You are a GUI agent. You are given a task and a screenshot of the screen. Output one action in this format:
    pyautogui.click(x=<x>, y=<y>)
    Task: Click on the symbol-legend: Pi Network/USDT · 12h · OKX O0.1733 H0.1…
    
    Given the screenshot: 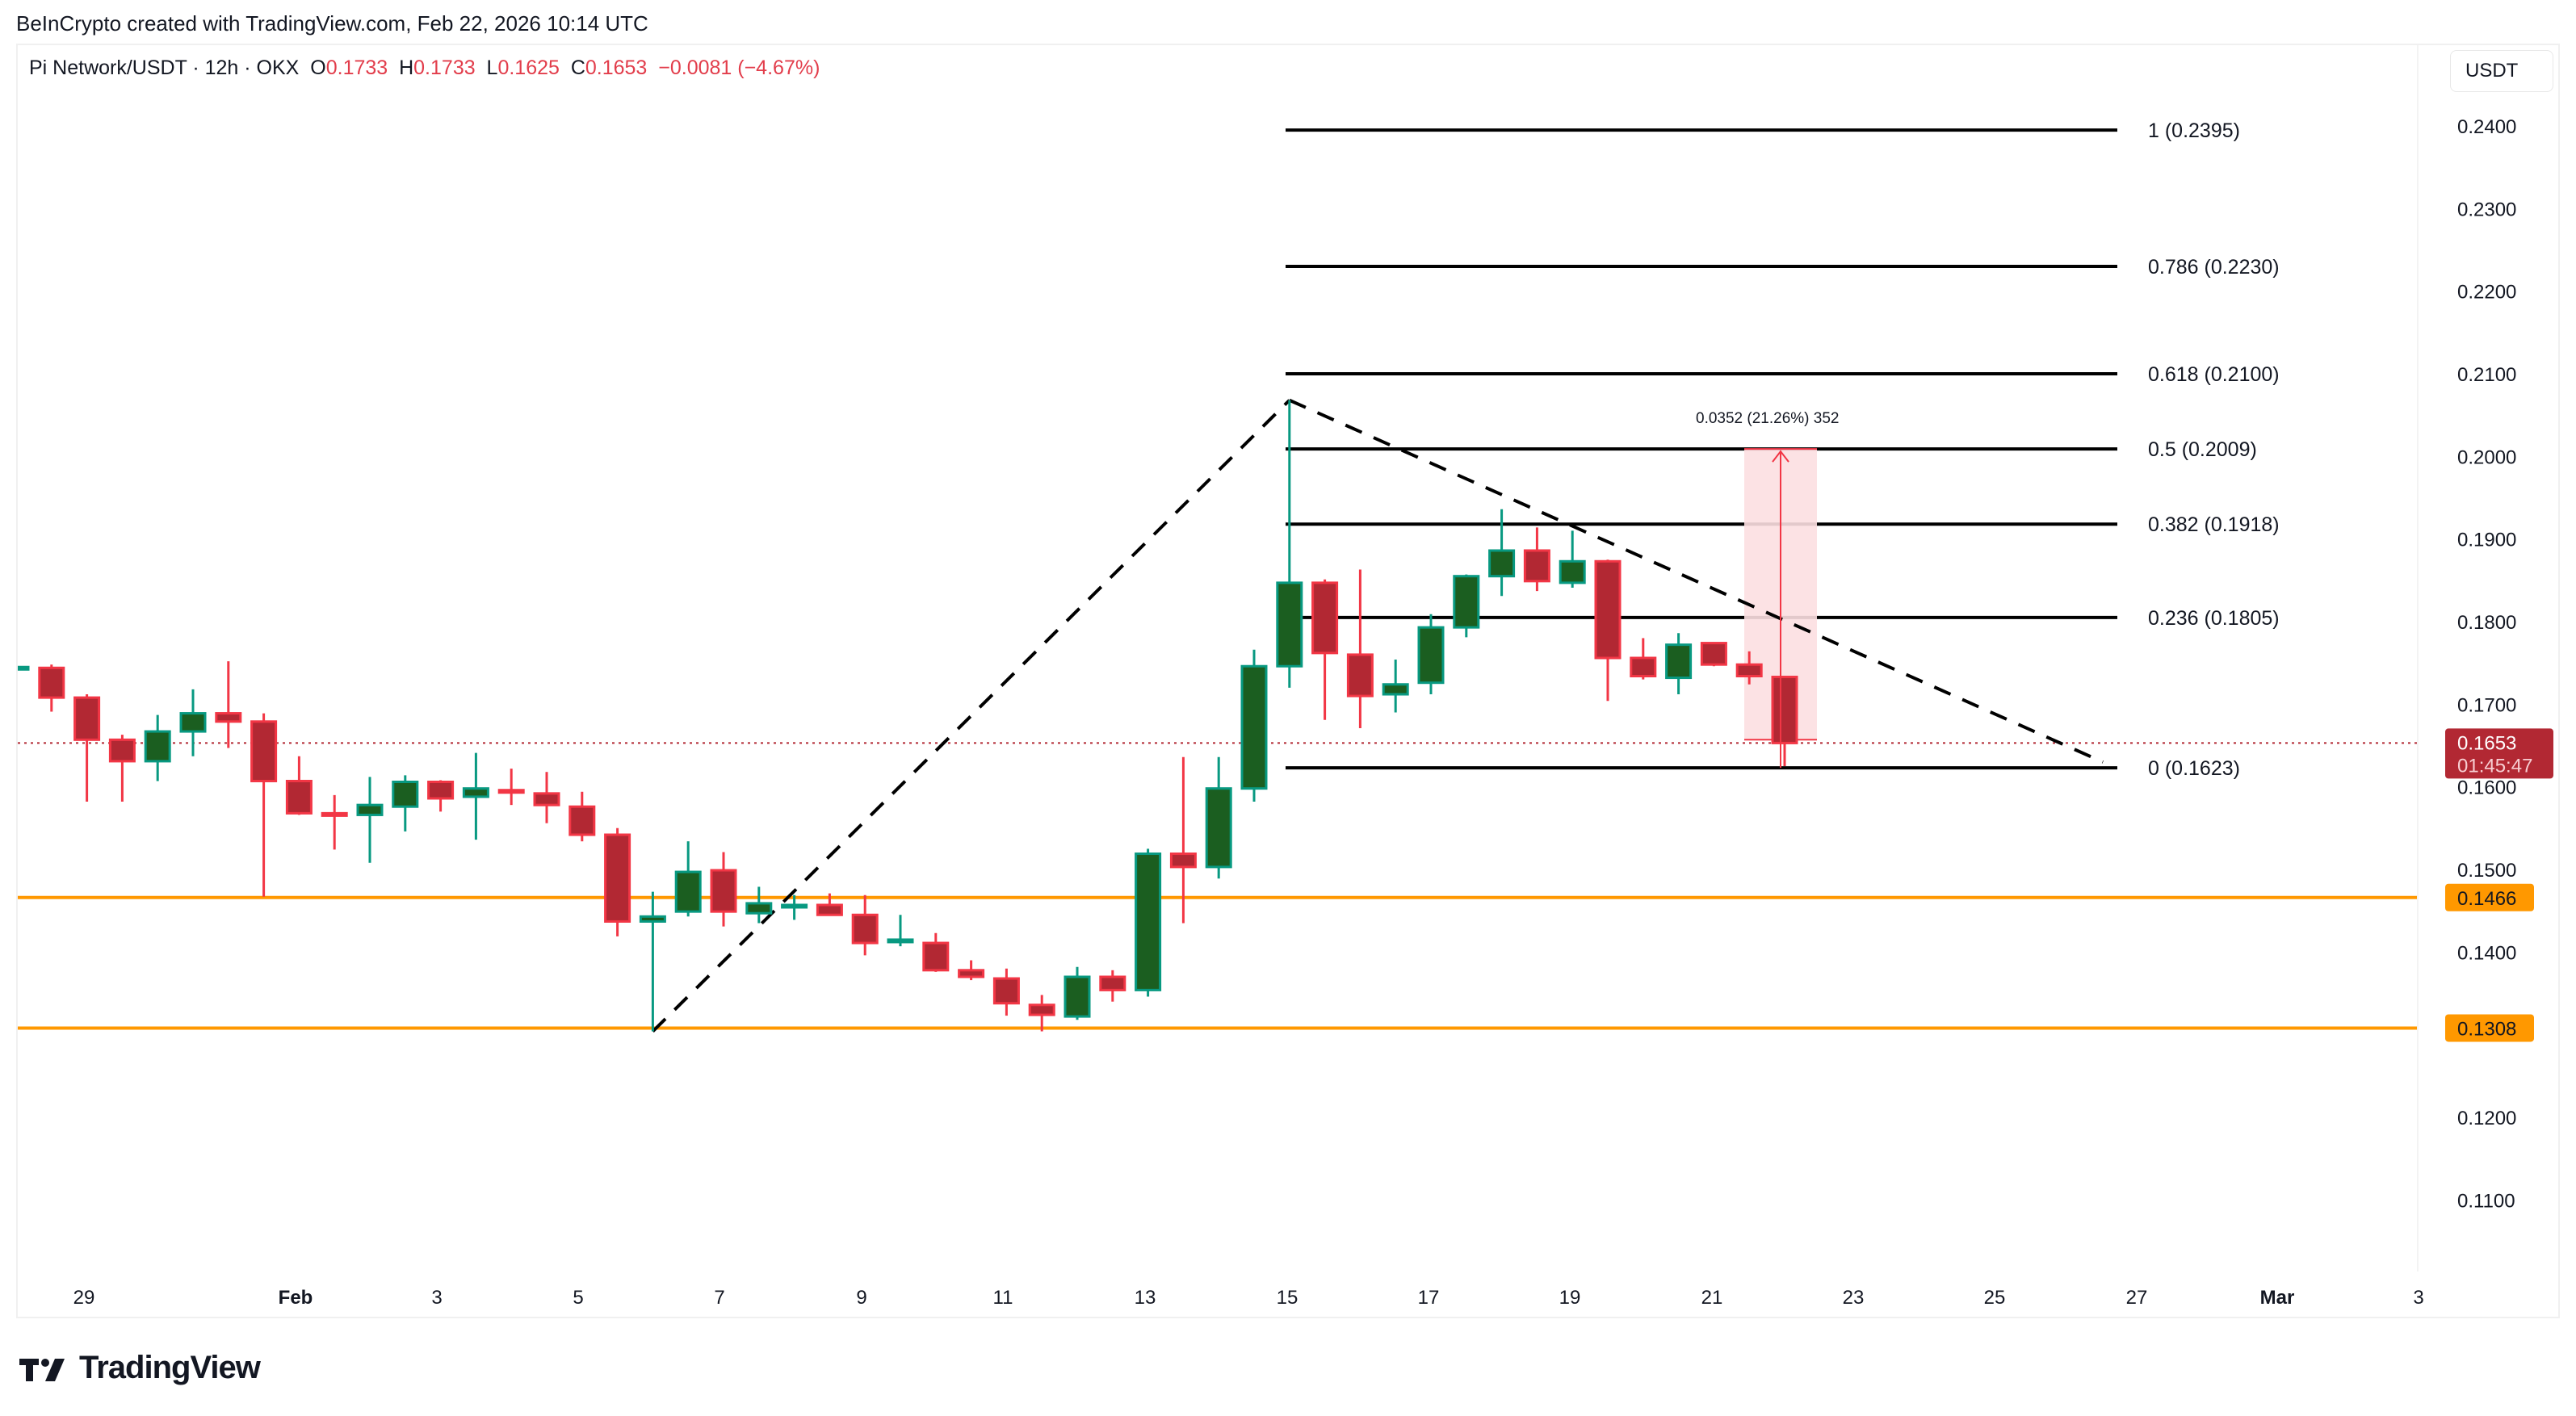 What is the action you would take?
    pyautogui.click(x=425, y=68)
    